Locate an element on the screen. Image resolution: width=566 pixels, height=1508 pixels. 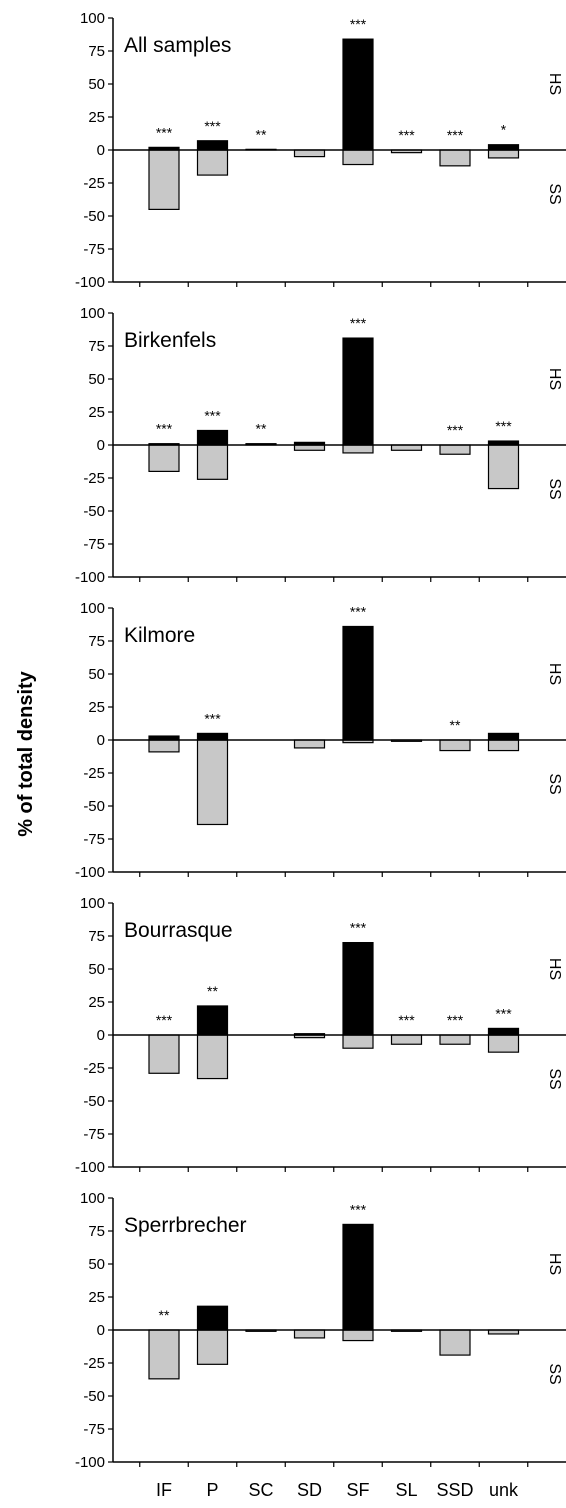
panel-title: Bourrasque is located at coordinates (178, 930).